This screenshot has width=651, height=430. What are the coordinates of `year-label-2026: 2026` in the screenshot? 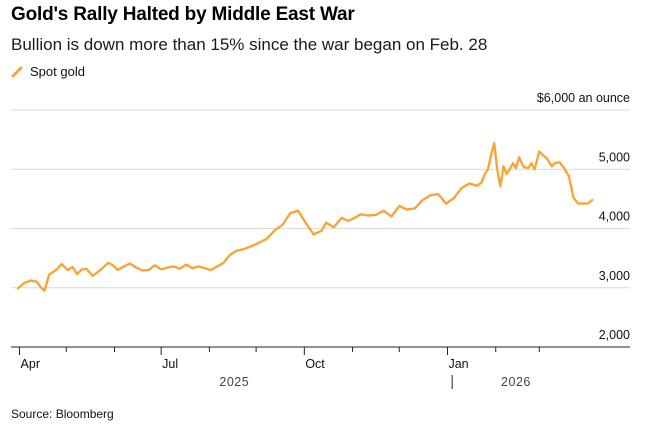 It's located at (516, 382).